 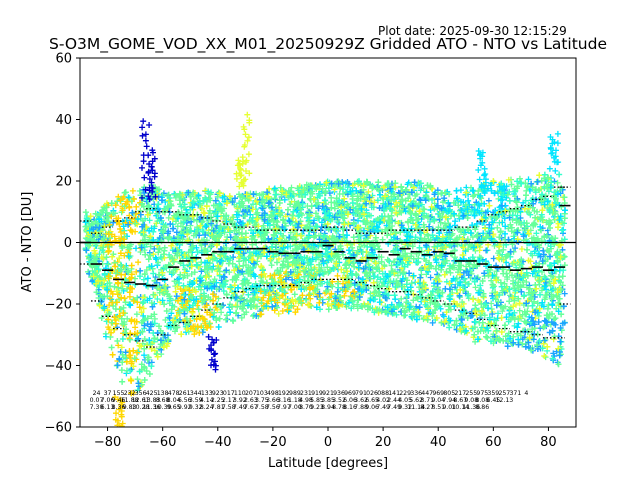 What do you see at coordinates (174, 407) in the screenshot?
I see `bin-stat-std: 9.65` at bounding box center [174, 407].